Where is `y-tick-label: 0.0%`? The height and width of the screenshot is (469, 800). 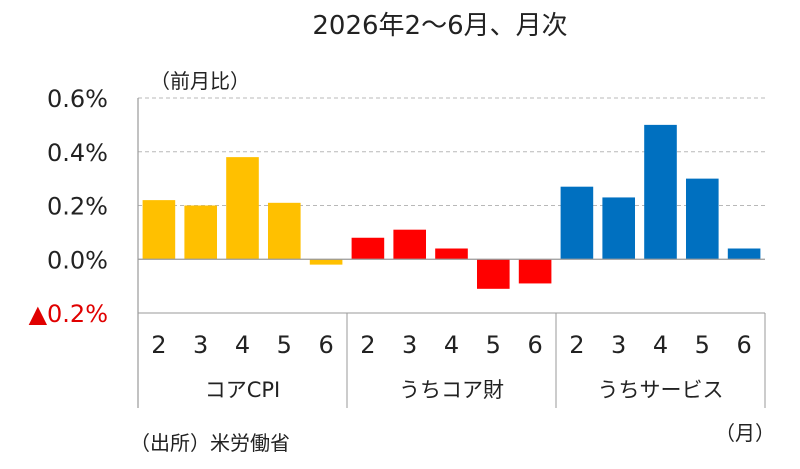
y-tick-label: 0.0% is located at coordinates (77, 260).